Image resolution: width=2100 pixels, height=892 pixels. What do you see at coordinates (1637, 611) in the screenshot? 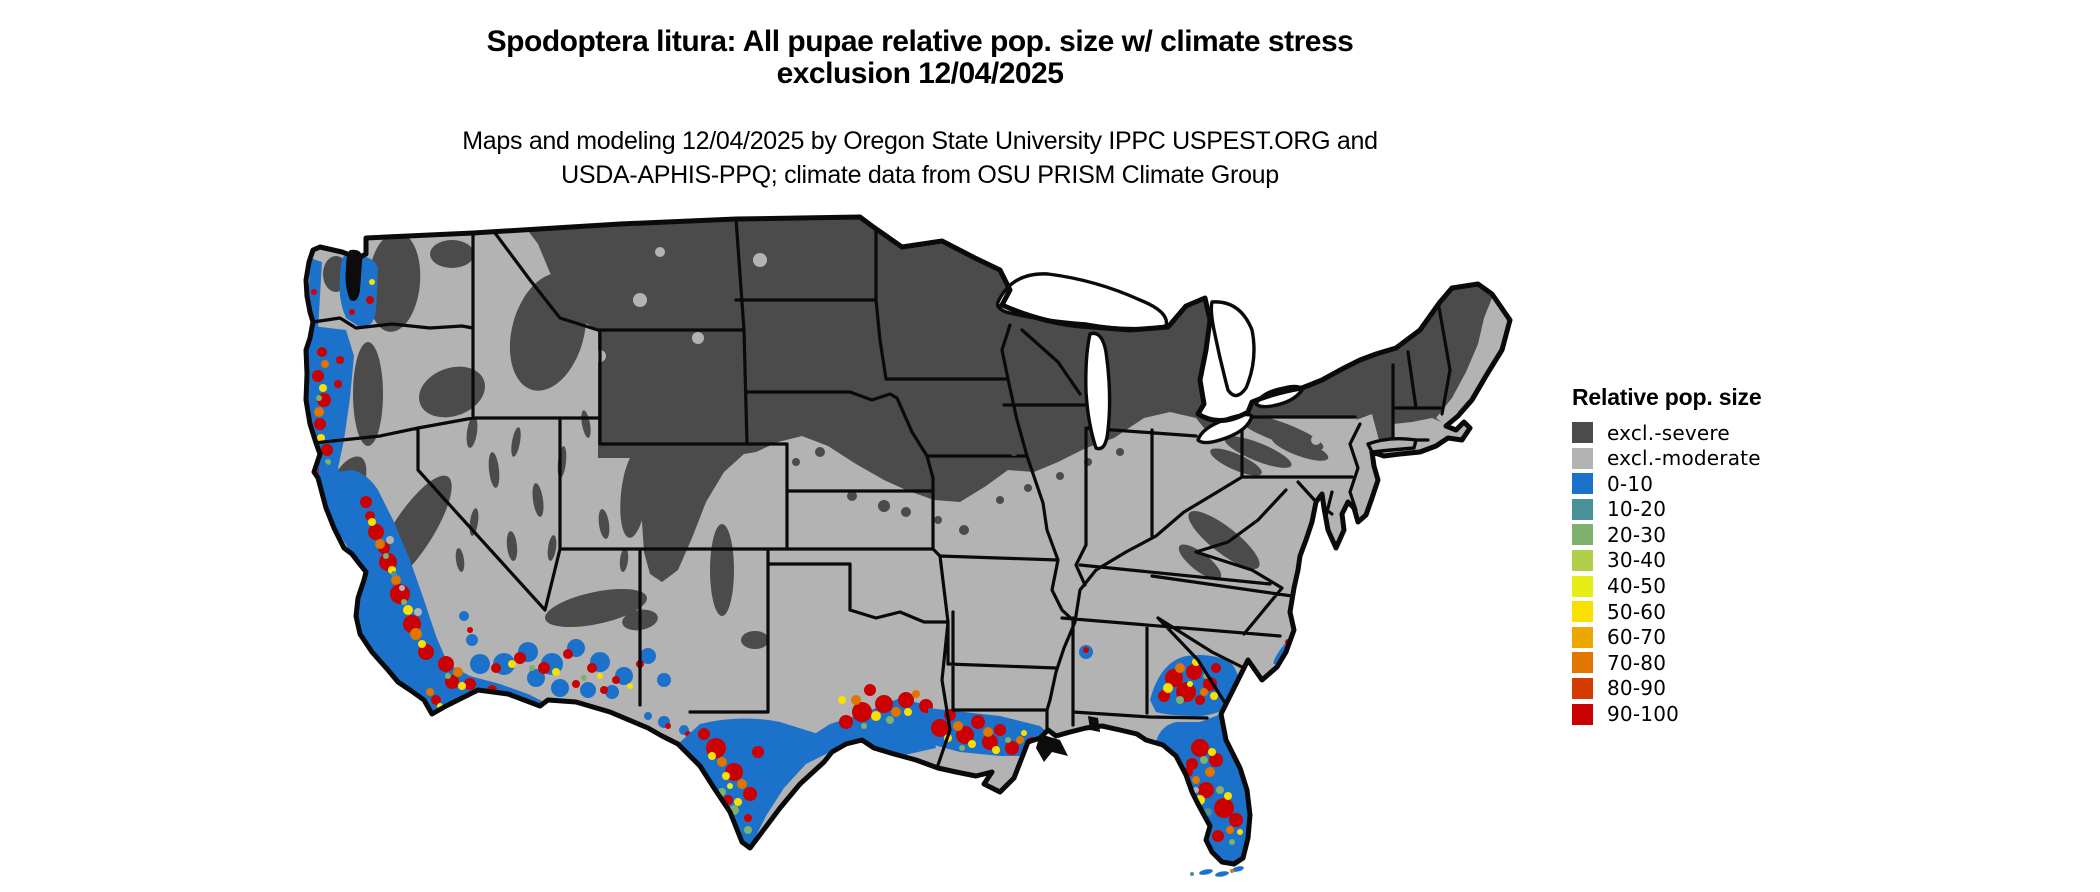
I see `legend-item-label: 50-60` at bounding box center [1637, 611].